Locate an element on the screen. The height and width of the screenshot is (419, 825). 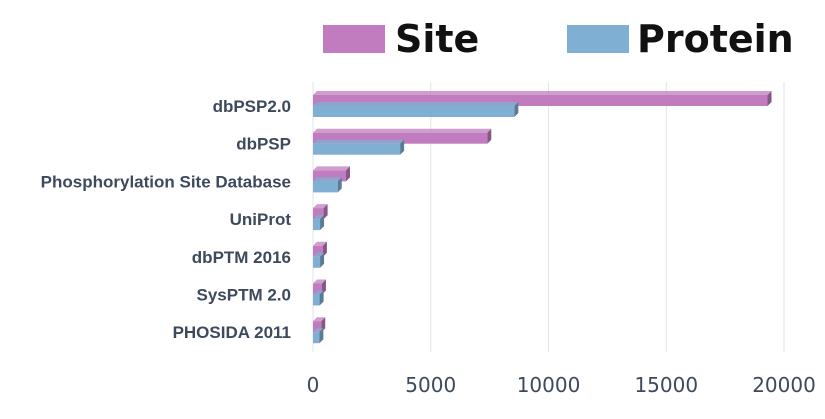
legend-label-site: Site is located at coordinates (437, 39).